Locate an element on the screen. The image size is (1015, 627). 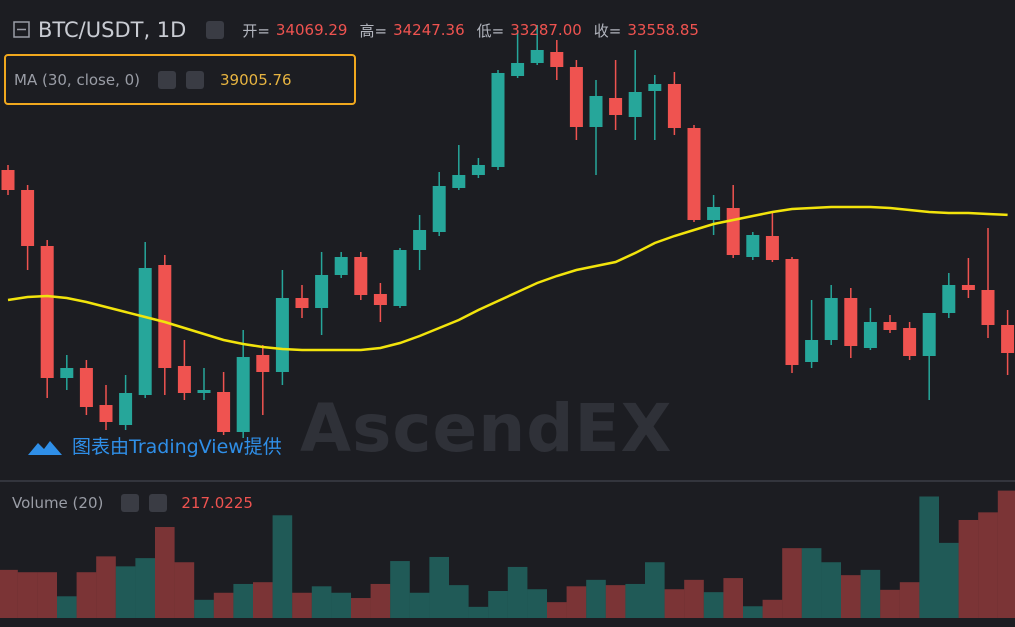
volume-value: 217.0225 is located at coordinates (217, 503).